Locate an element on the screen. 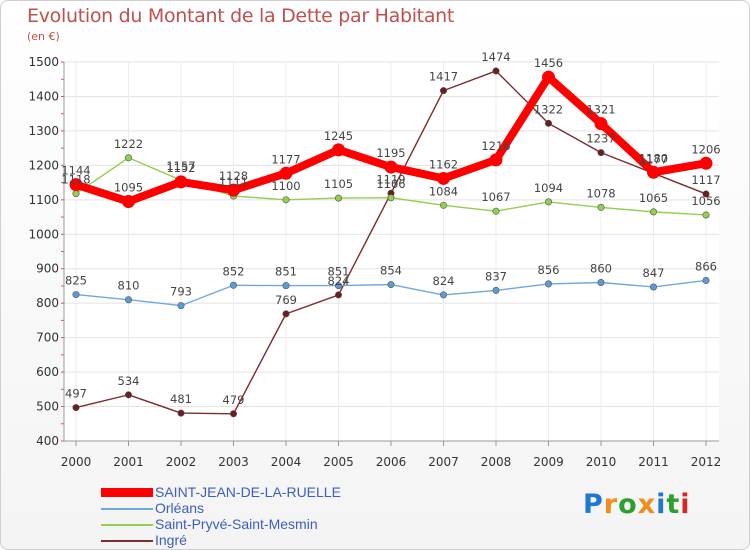 This screenshot has height=550, width=750. x-tick-label: 2001 is located at coordinates (128, 462).